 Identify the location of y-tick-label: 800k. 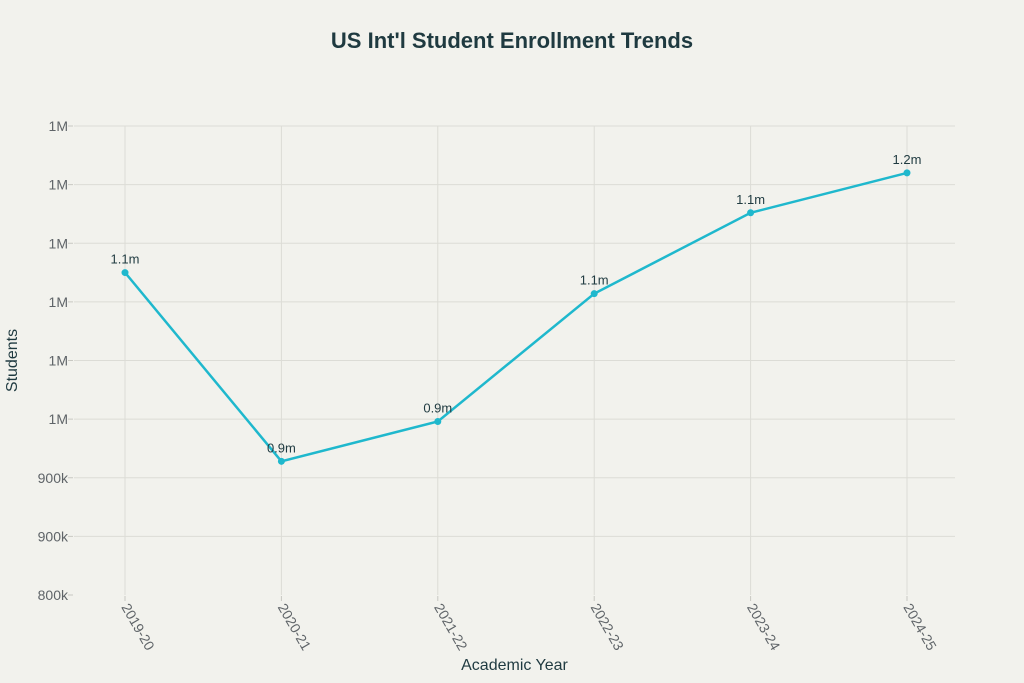
(53, 595).